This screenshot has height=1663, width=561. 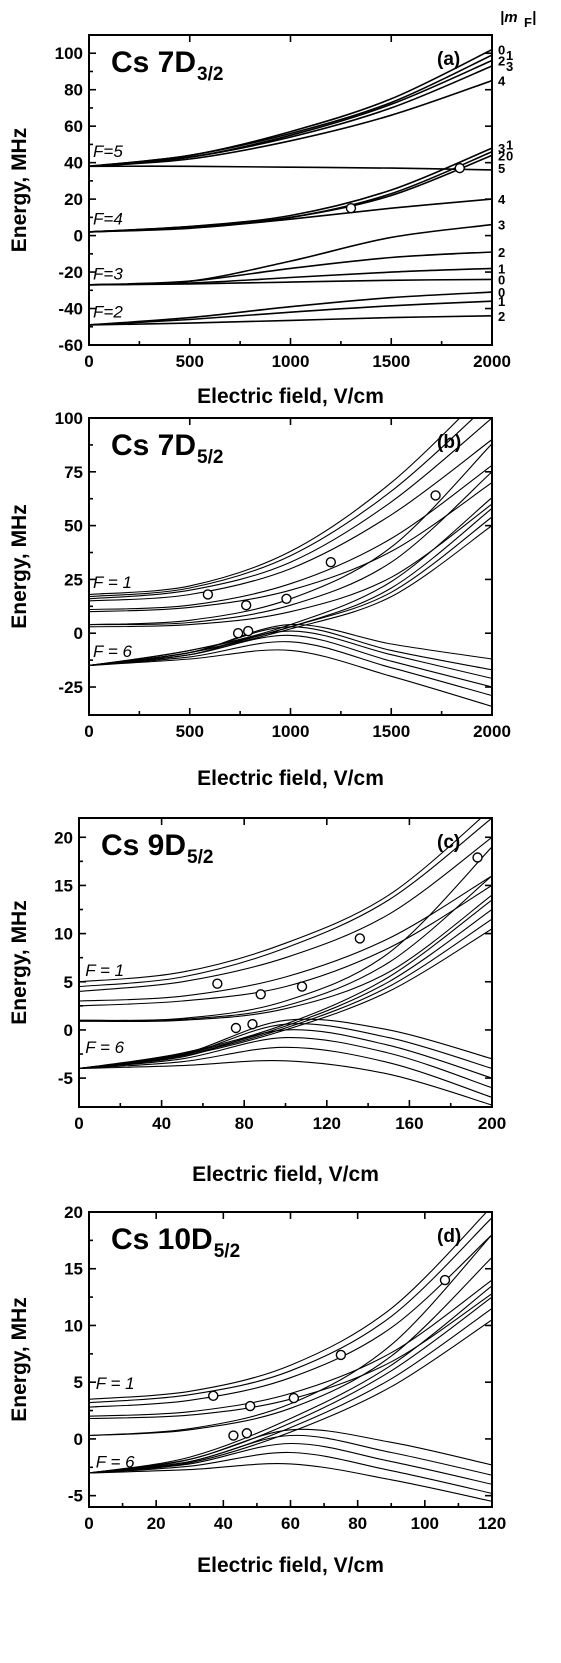 I want to click on y-tick-label: -20, so click(x=70, y=272).